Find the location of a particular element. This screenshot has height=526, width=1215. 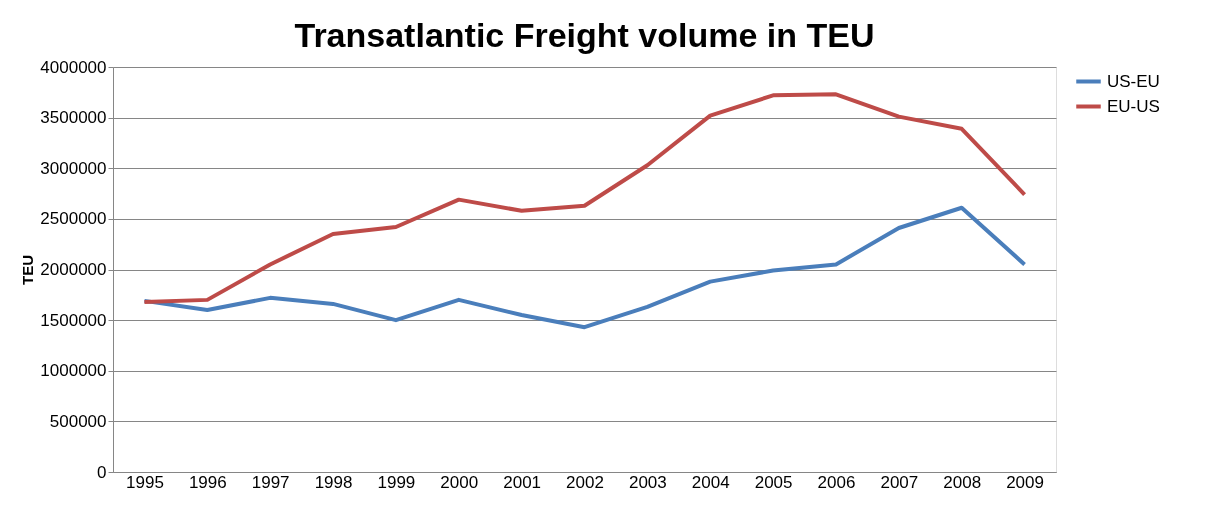

x-tick-label: 1998 is located at coordinates (333, 482).